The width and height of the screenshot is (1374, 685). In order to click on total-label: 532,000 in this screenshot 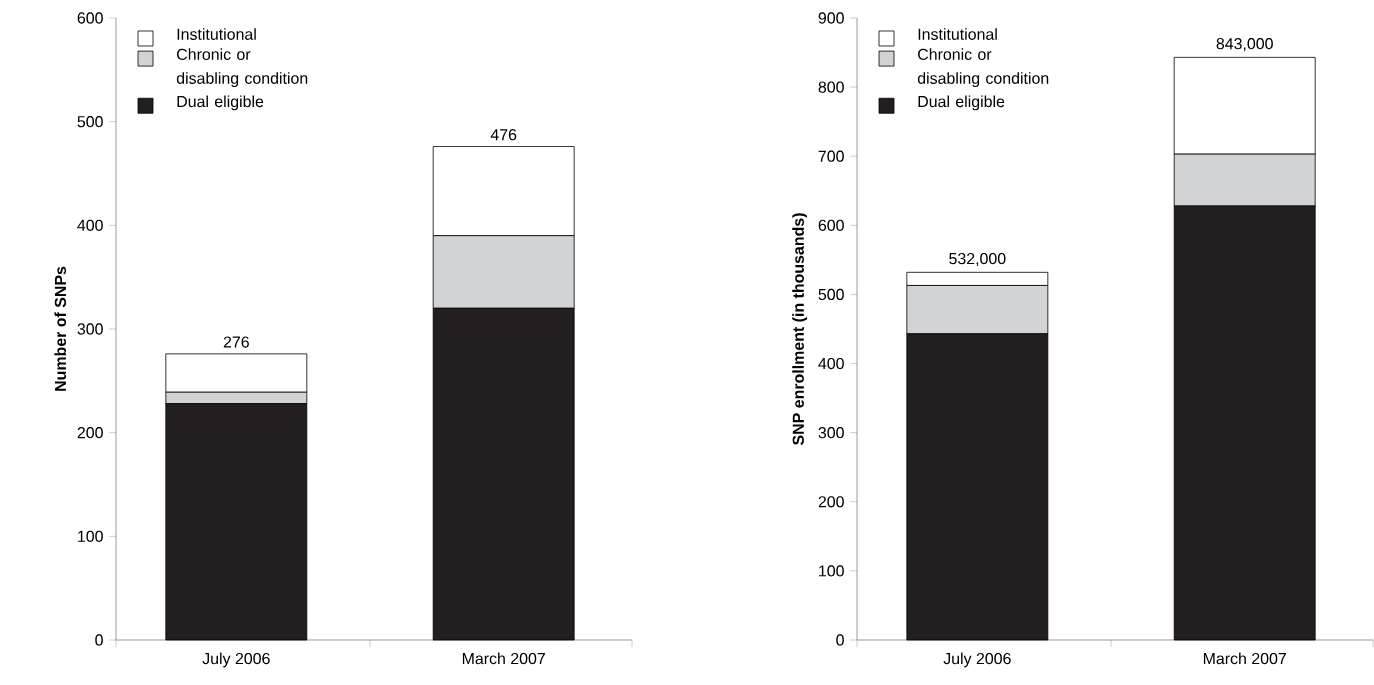, I will do `click(977, 259)`.